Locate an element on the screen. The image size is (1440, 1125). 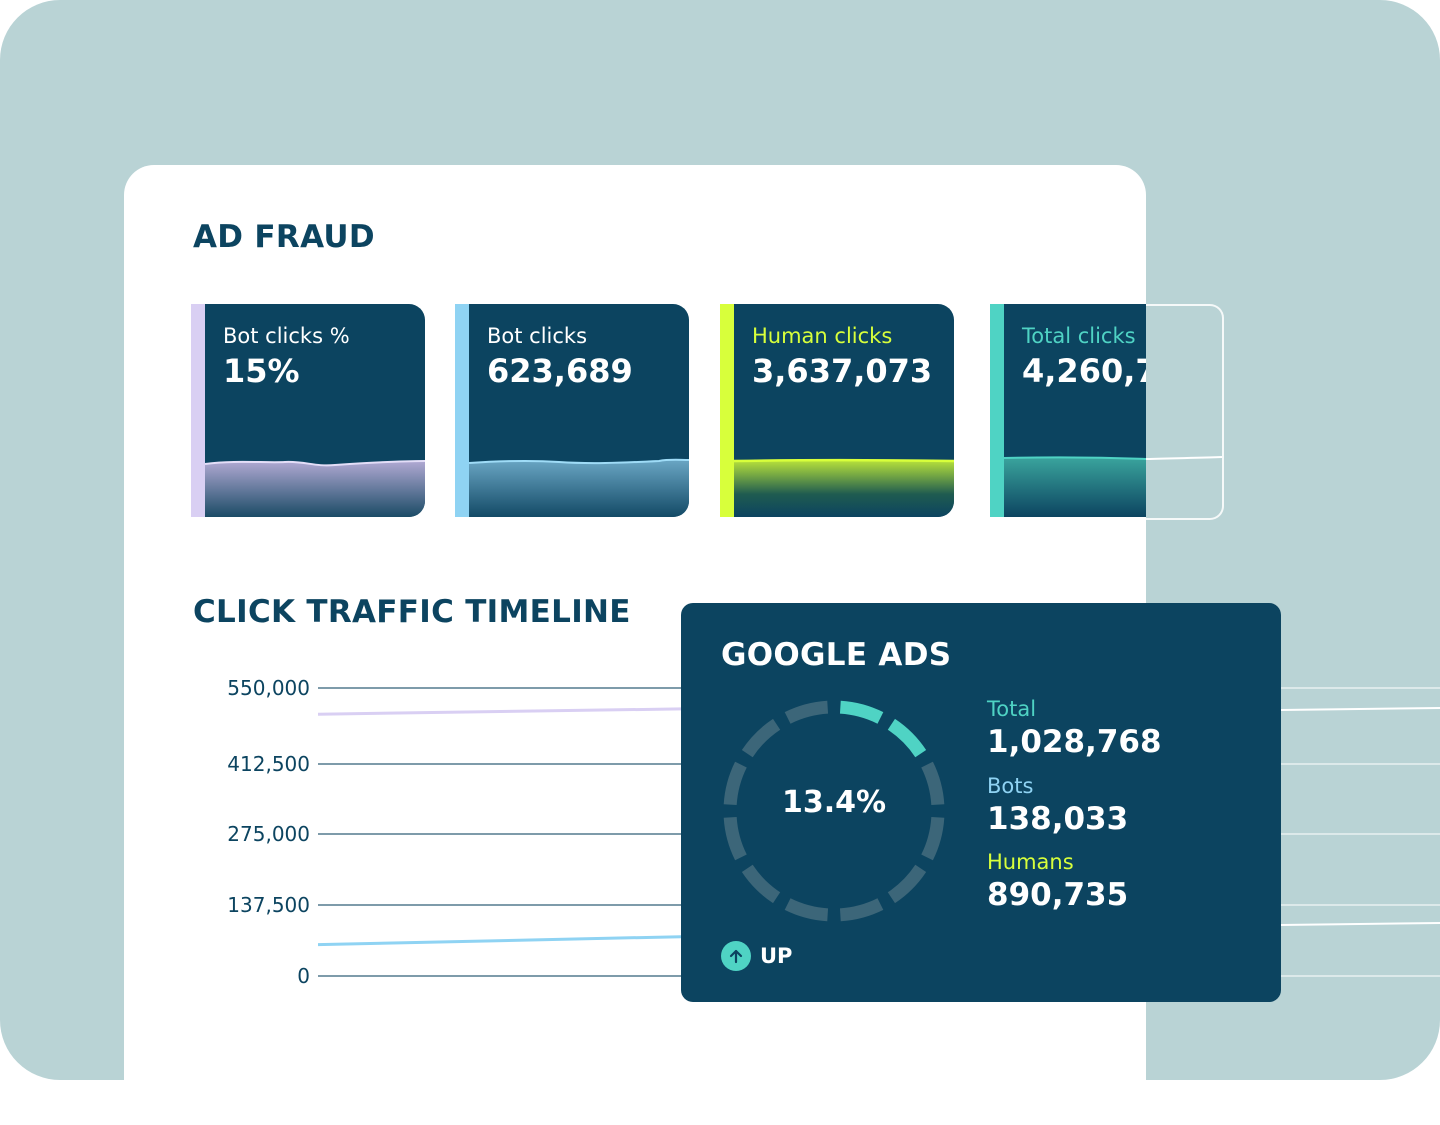
timeline-title: CLICK TRAFFIC TIMELINE is located at coordinates (412, 612).